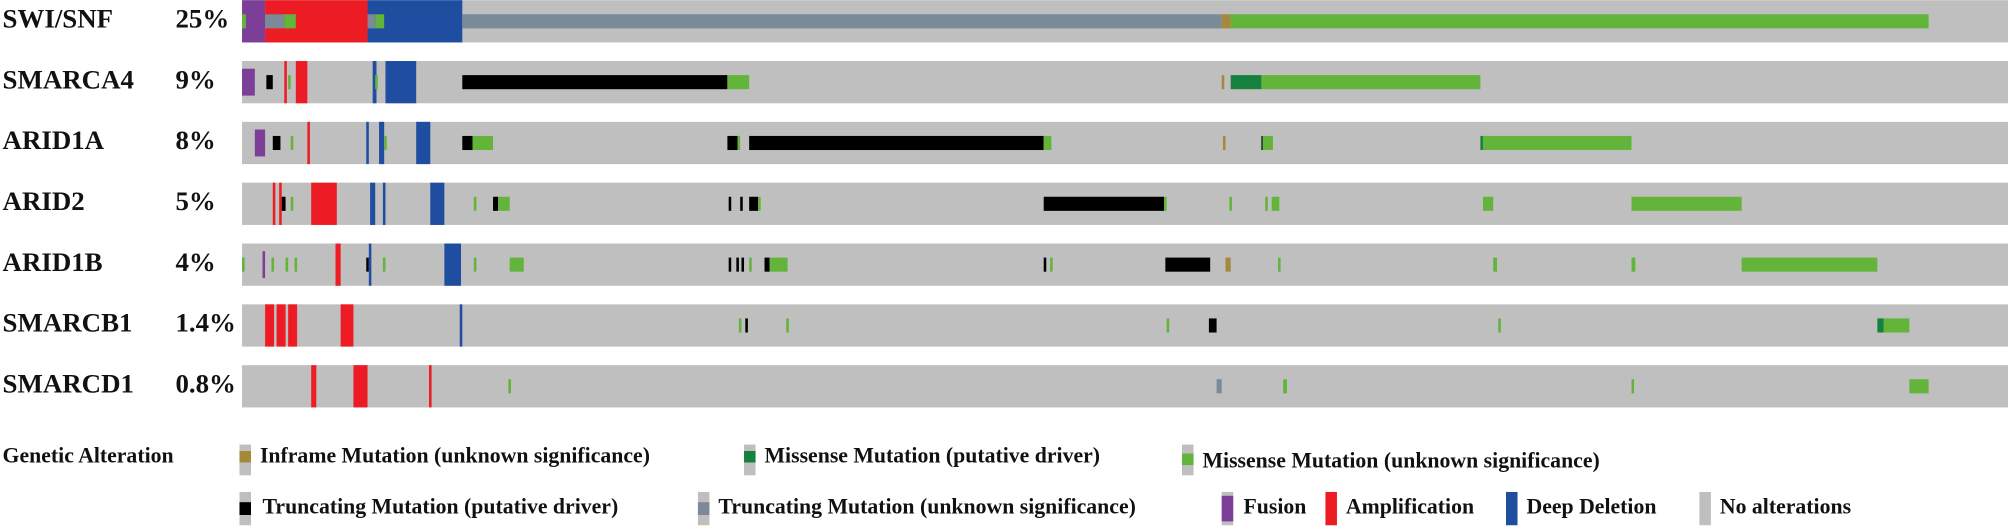 The image size is (2008, 528). Describe the element at coordinates (1005, 203) in the screenshot. I see `track: ARID2 5%` at that location.